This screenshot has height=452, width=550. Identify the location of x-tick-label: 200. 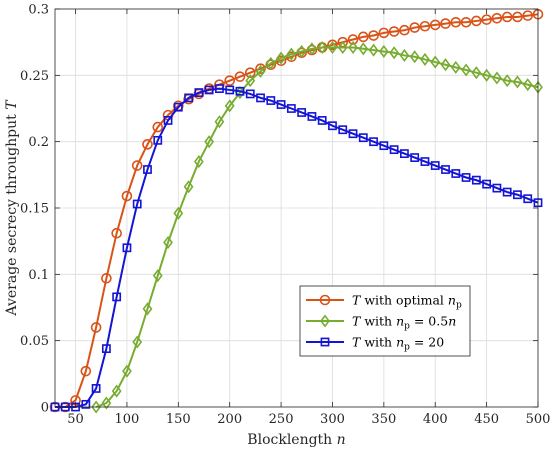
(229, 419).